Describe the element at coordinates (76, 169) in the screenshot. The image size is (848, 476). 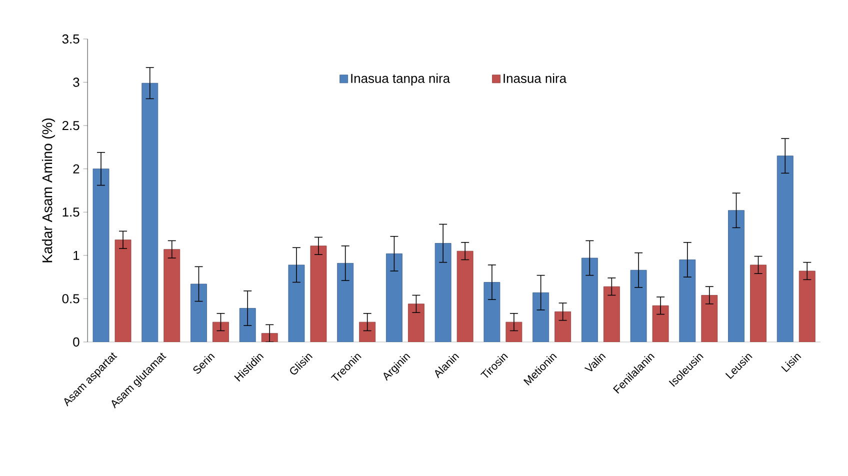
I see `y-tick-label: 2` at that location.